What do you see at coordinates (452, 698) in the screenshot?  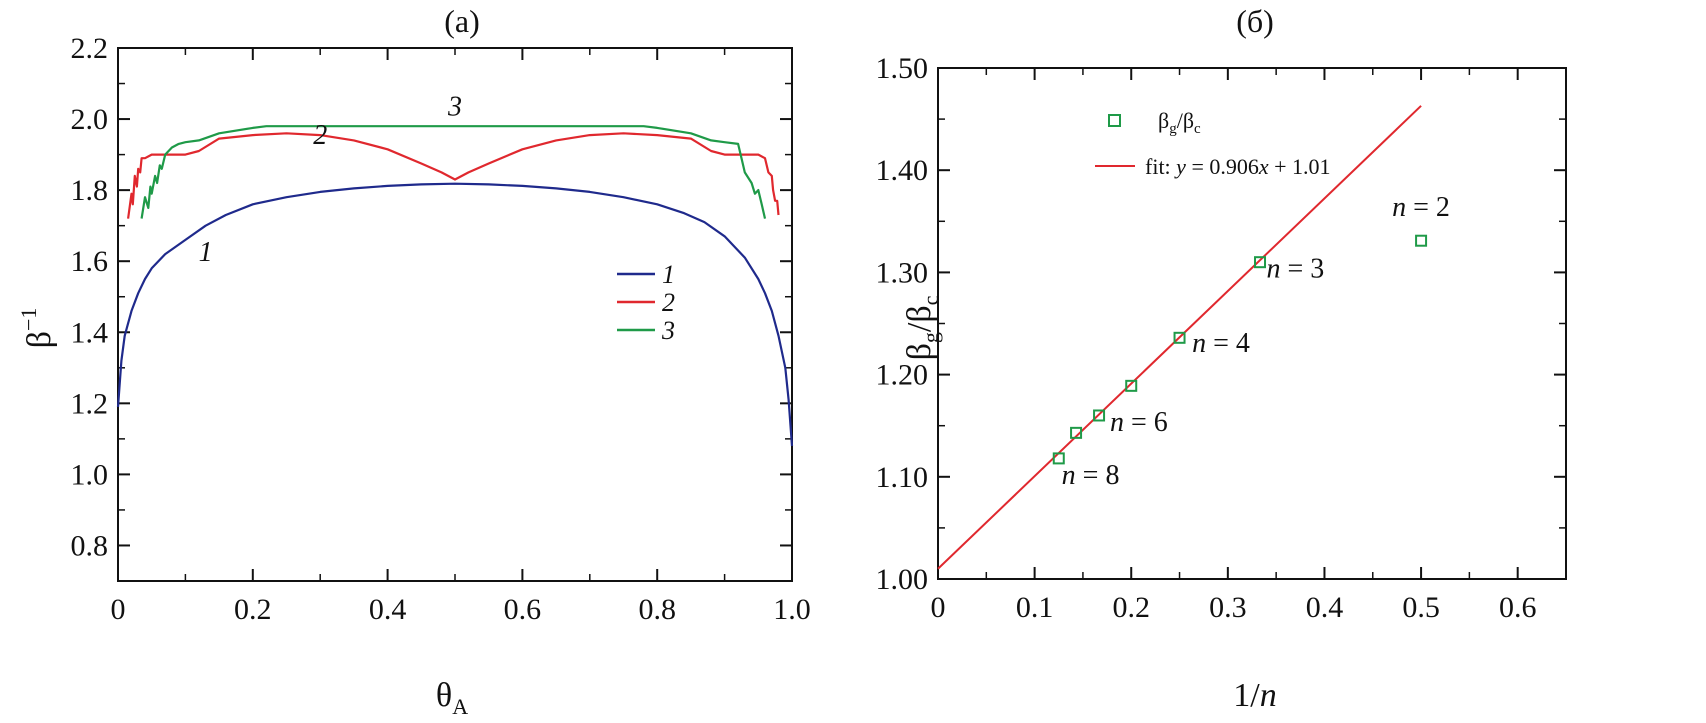 I see `panel-a-xlabel: θA` at bounding box center [452, 698].